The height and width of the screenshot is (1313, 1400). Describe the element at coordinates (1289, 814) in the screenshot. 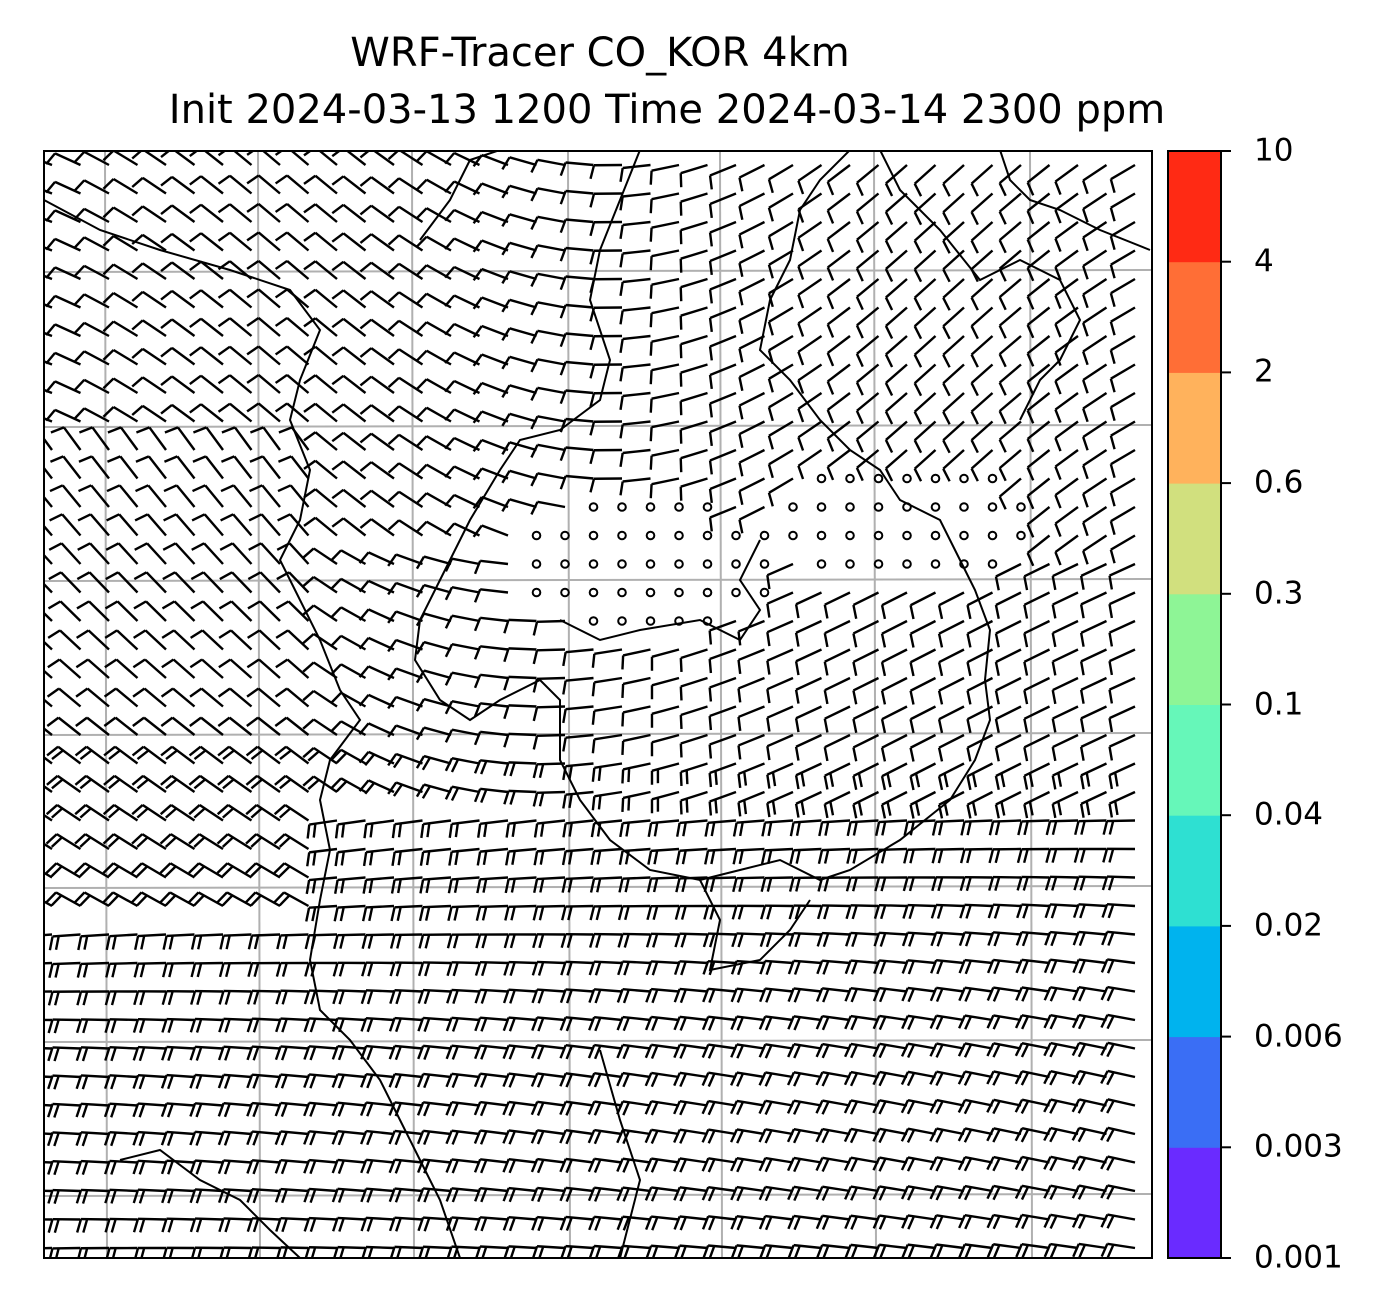

I see `colorbar-tick-label: 0.04` at that location.